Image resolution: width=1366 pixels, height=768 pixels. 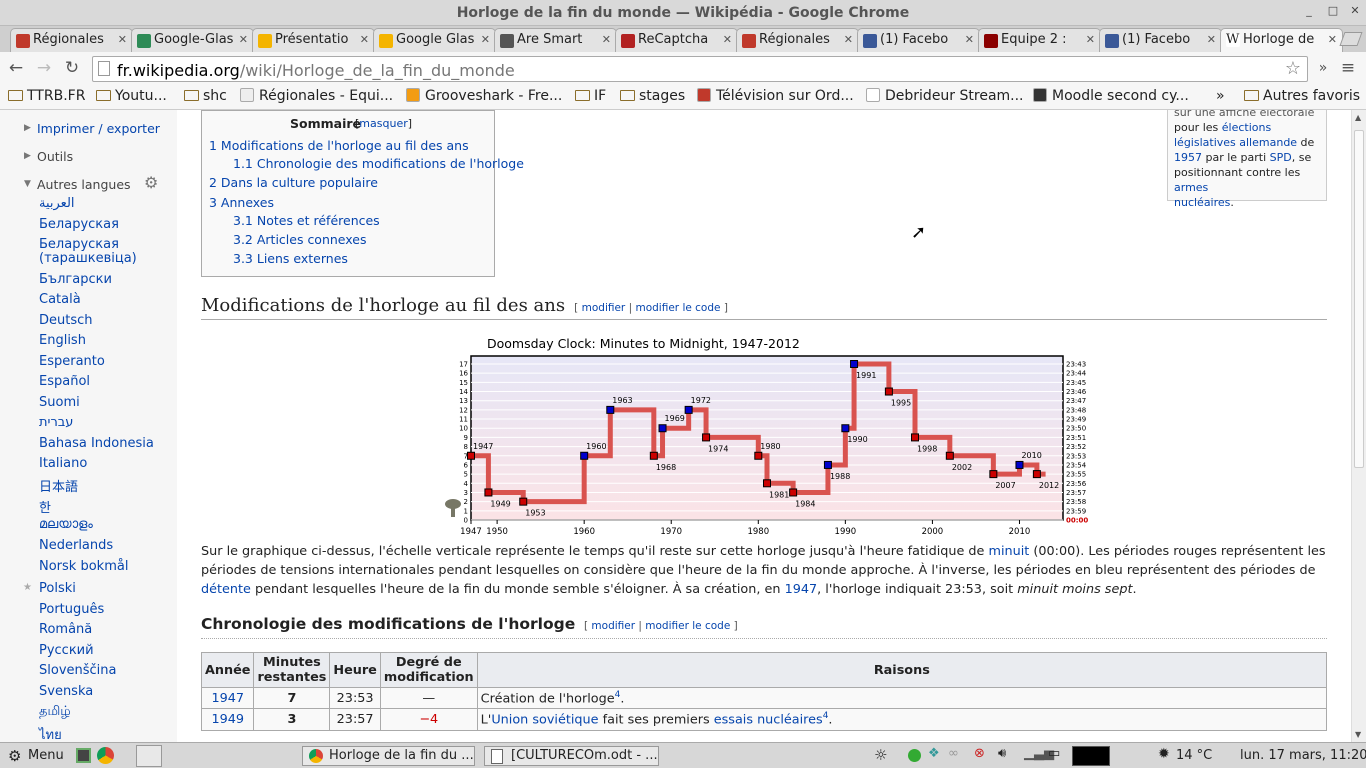 What do you see at coordinates (55, 711) in the screenshot?
I see `language-link: தமிழ்` at bounding box center [55, 711].